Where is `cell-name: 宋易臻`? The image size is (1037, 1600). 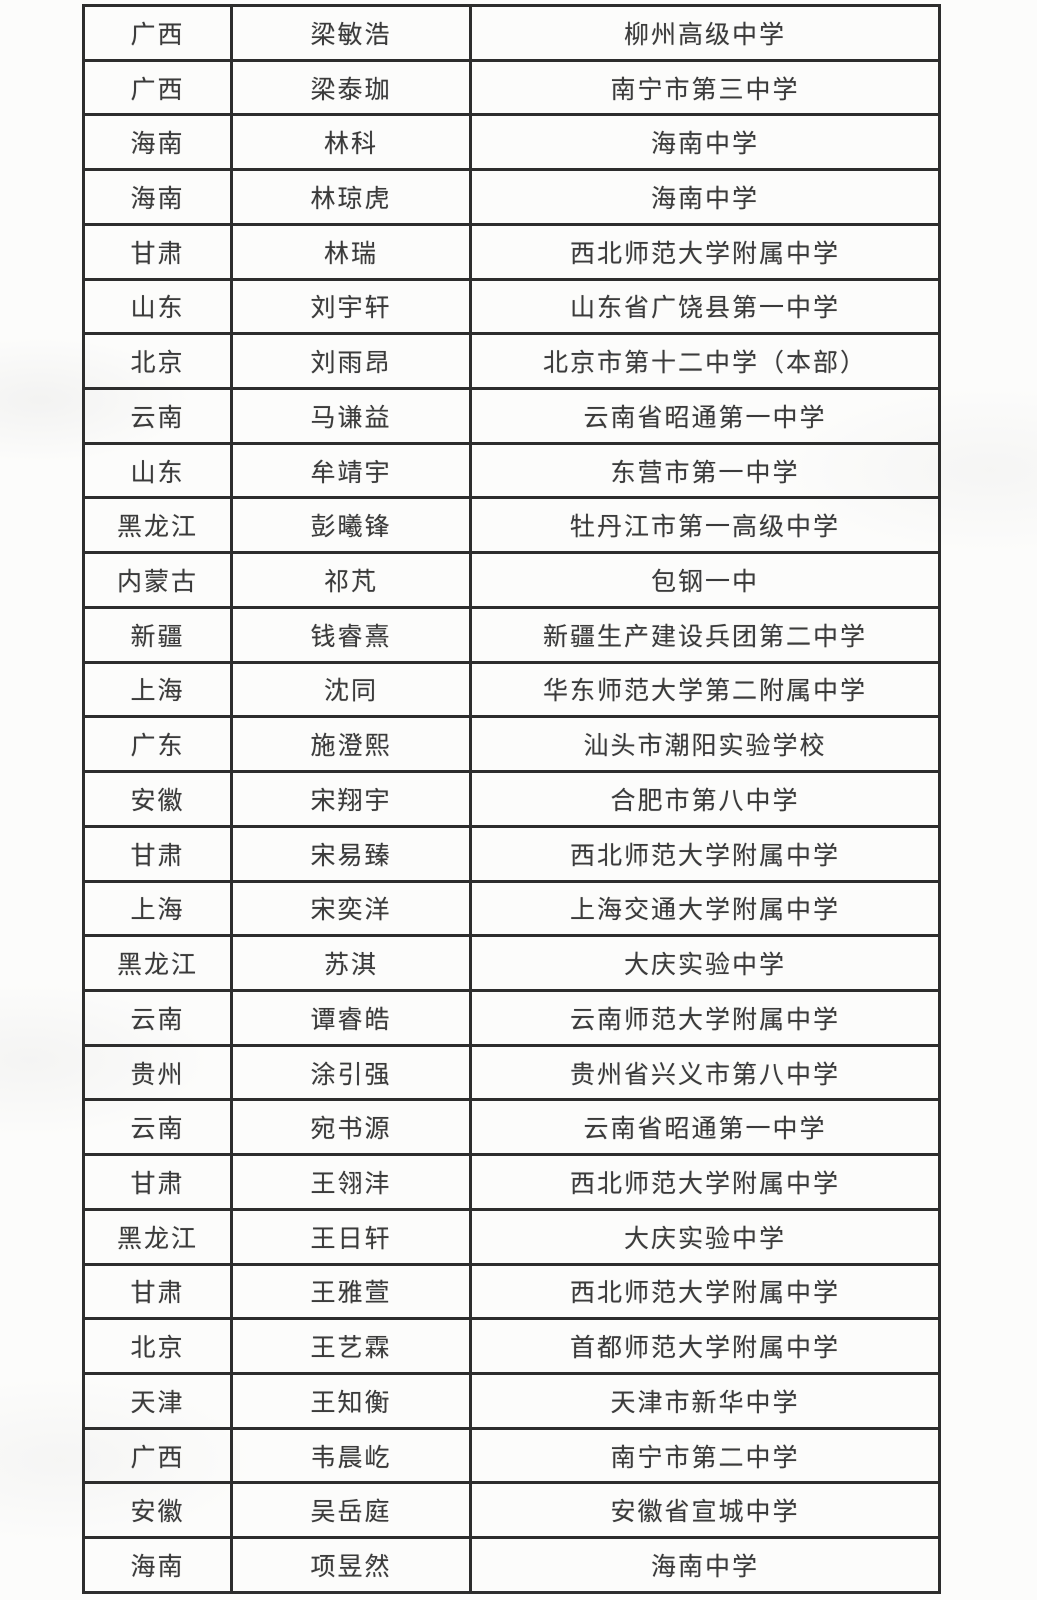 cell-name: 宋易臻 is located at coordinates (351, 853).